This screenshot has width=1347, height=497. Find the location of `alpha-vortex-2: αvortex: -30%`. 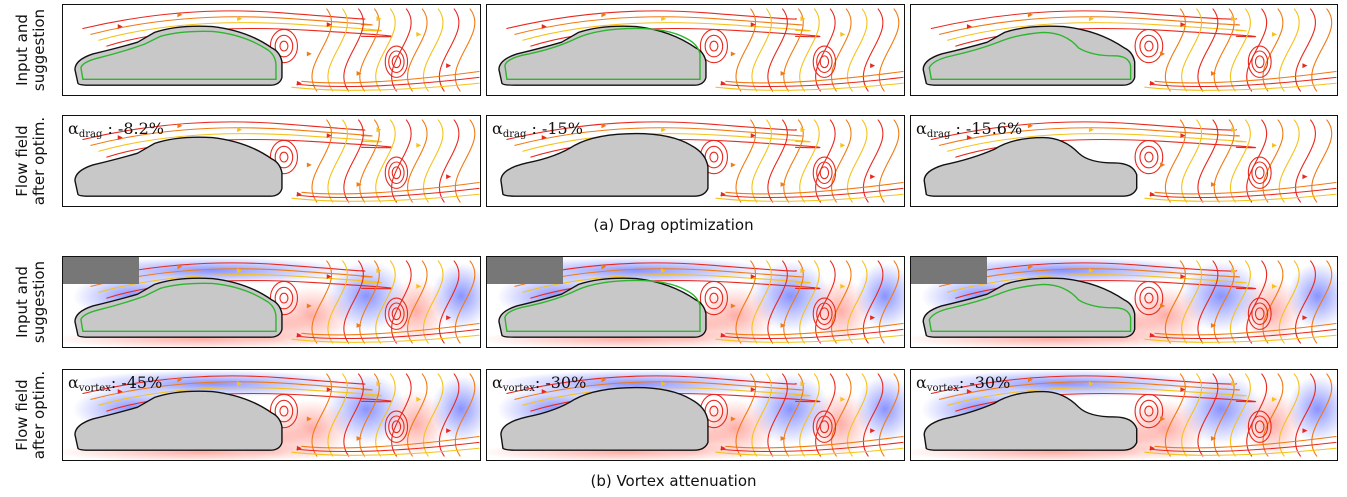

alpha-vortex-2: αvortex: -30% is located at coordinates (539, 383).